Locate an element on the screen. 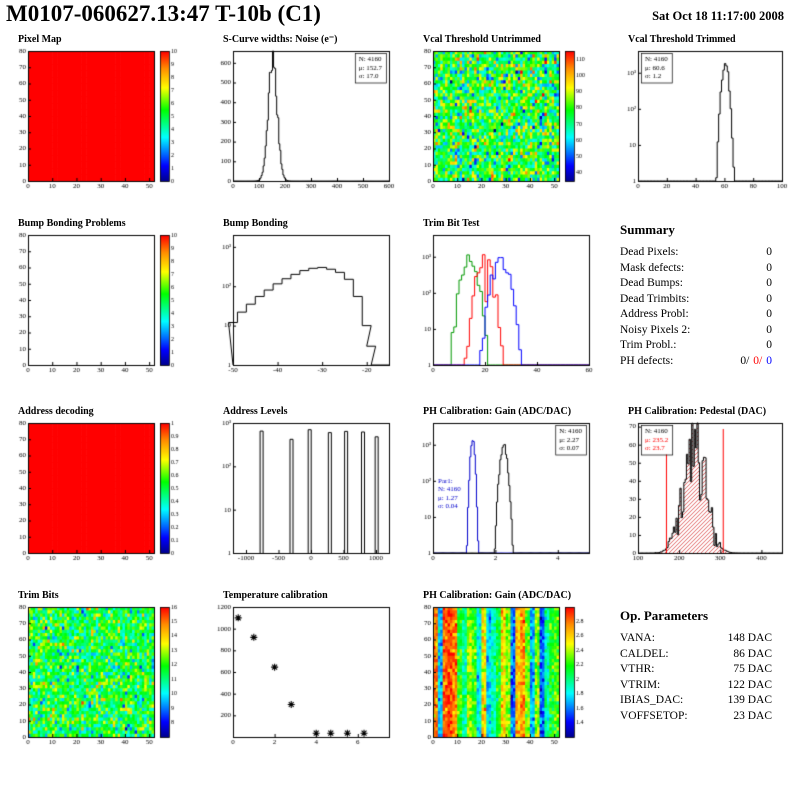 The image size is (796, 792). address-levels-canvas is located at coordinates (303, 493).